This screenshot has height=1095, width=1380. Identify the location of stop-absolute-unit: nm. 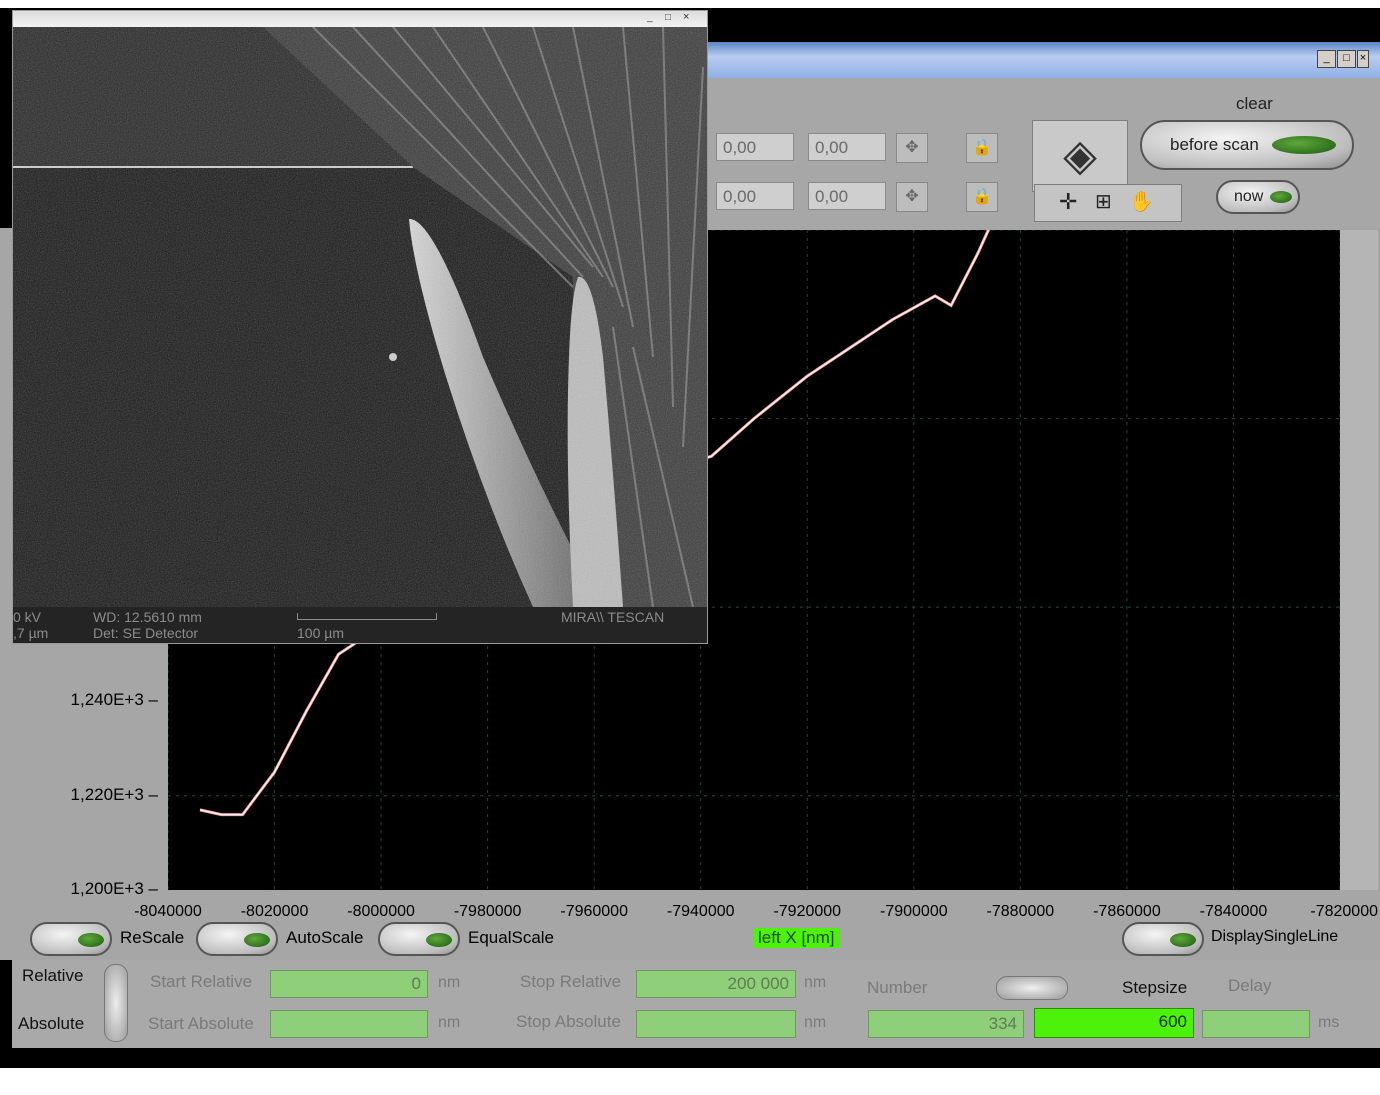
(815, 1022).